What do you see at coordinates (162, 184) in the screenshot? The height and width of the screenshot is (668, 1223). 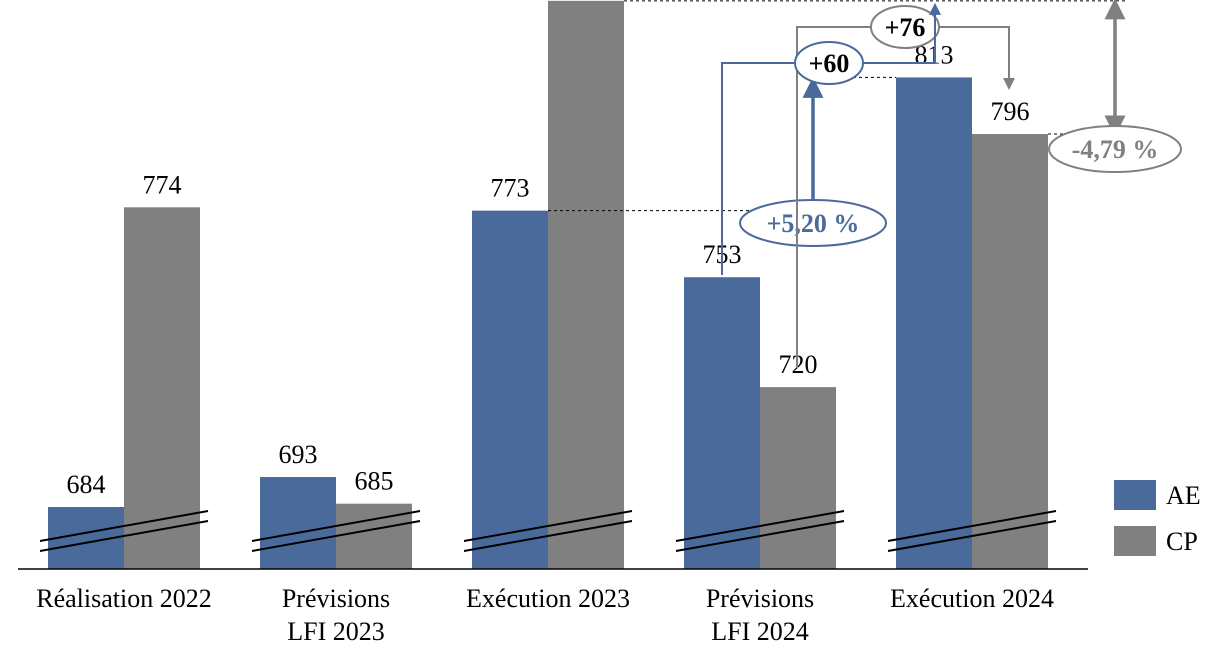 I see `value-label-cp-0: 774` at bounding box center [162, 184].